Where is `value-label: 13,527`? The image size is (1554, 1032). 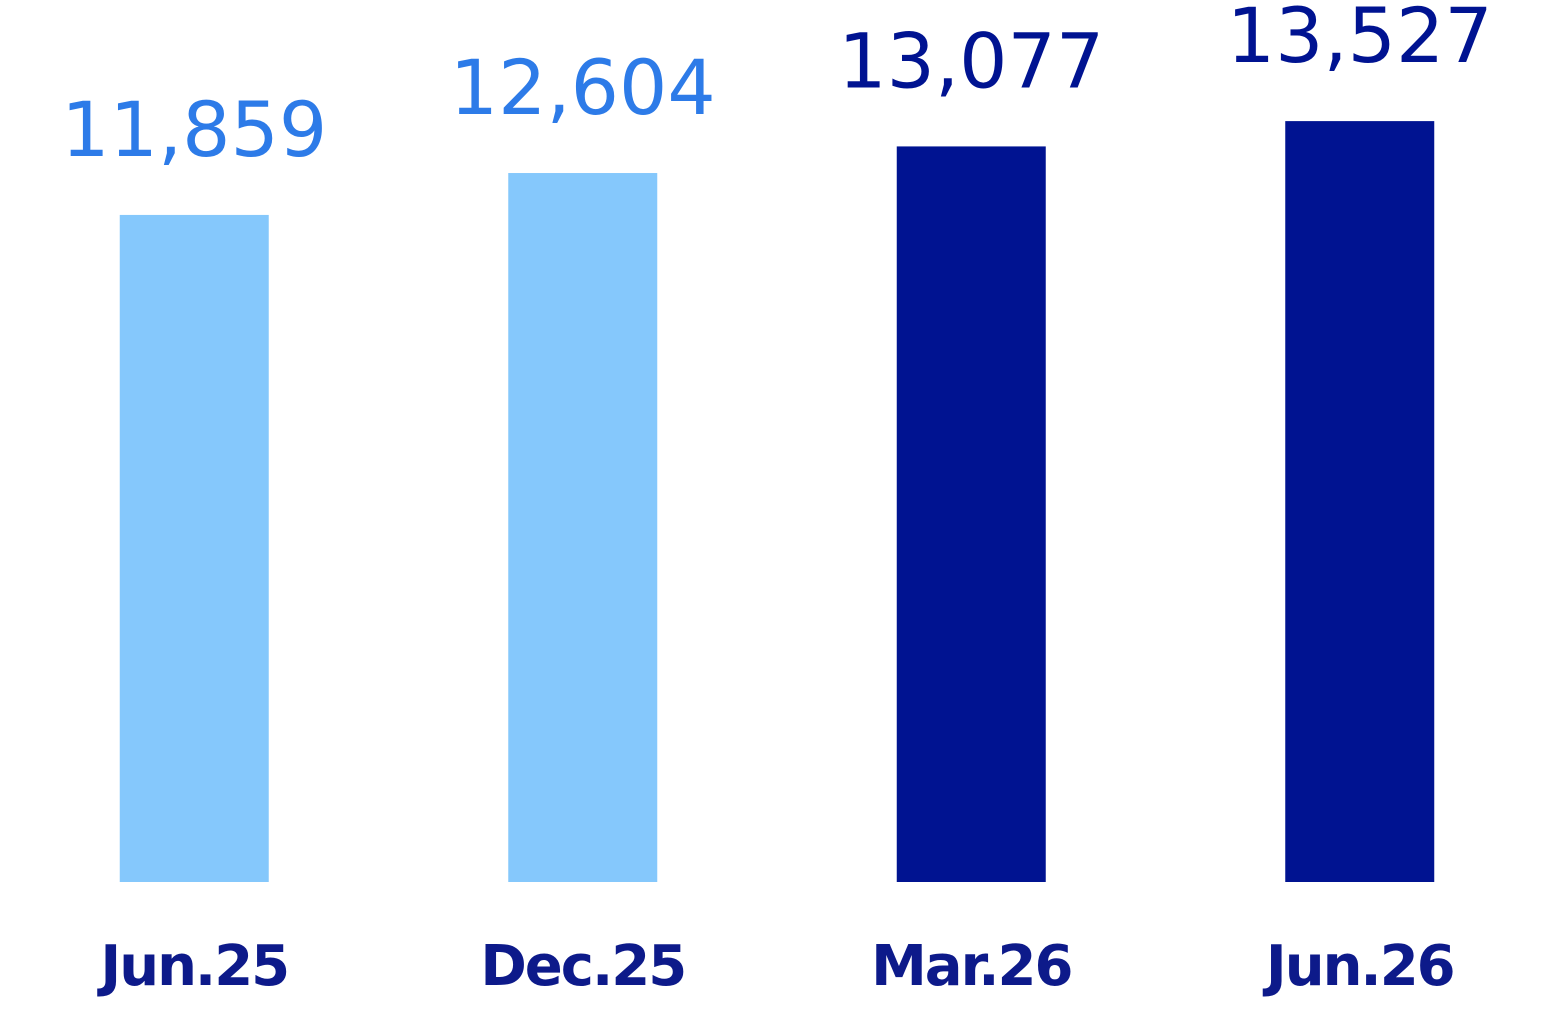 value-label: 13,527 is located at coordinates (1360, 40).